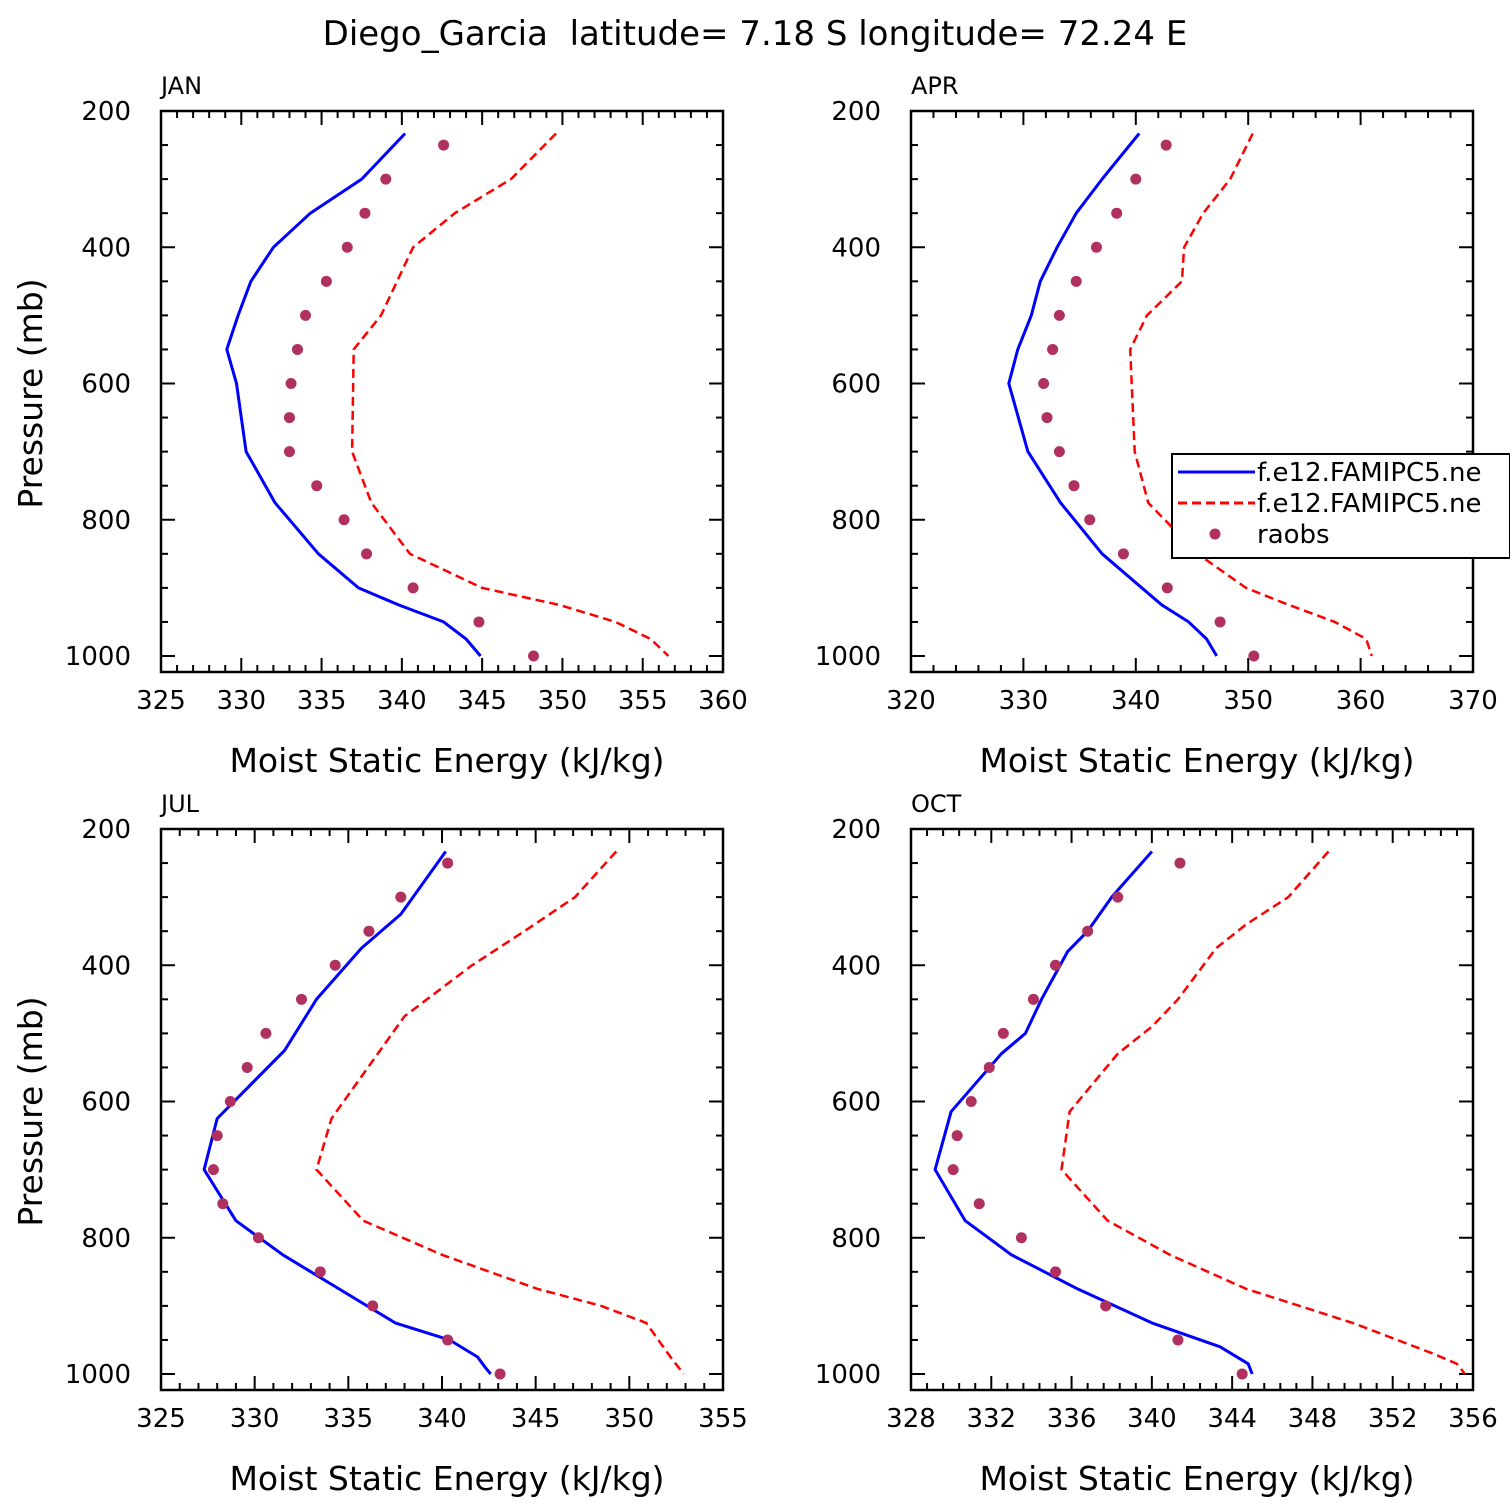 The image size is (1510, 1510). What do you see at coordinates (1232, 1419) in the screenshot?
I see `x-tick-label: 344` at bounding box center [1232, 1419].